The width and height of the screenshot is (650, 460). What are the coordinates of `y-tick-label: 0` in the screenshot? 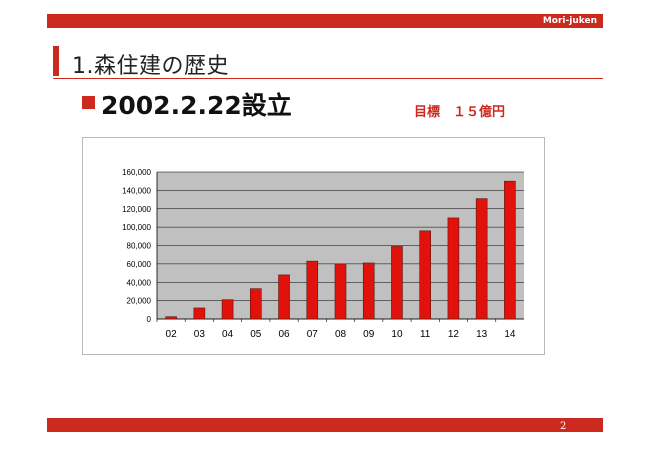 It's located at (149, 319).